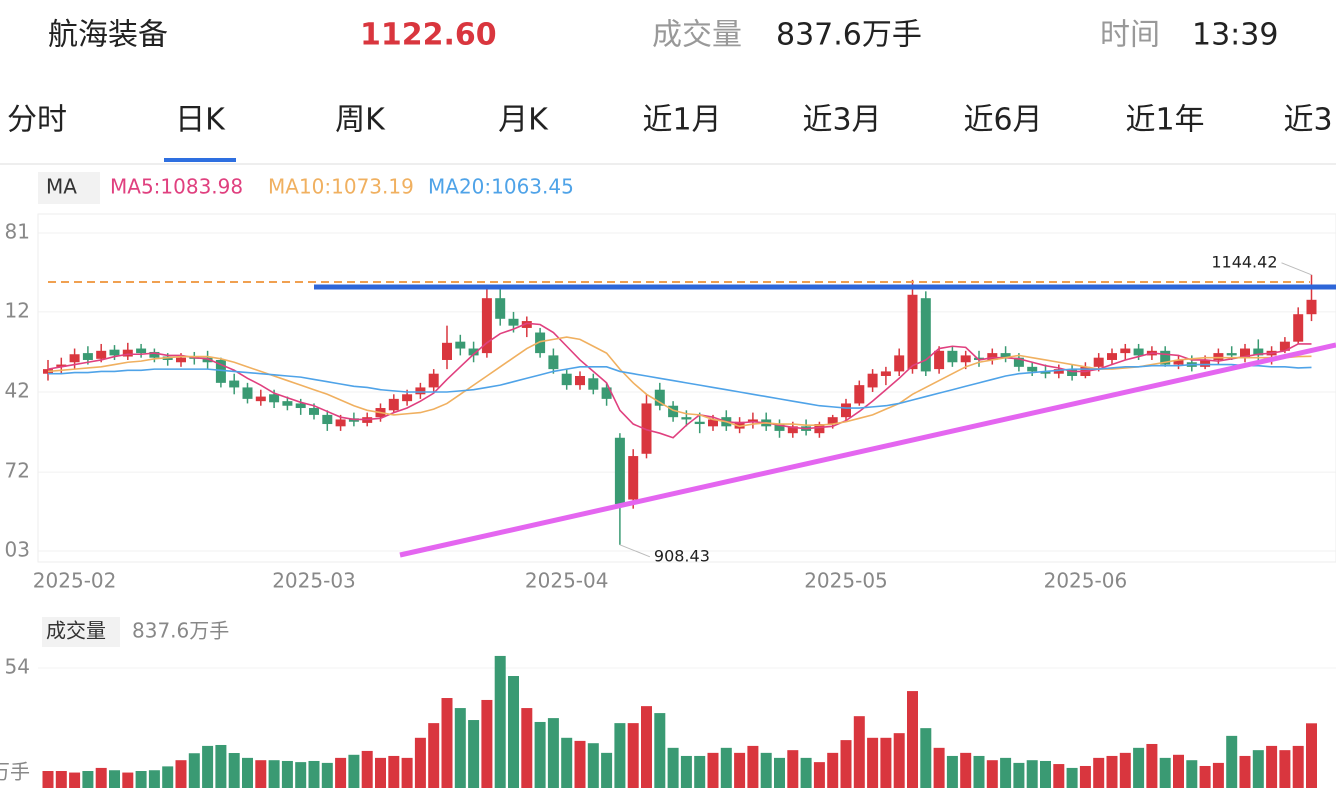 The height and width of the screenshot is (798, 1336). Describe the element at coordinates (523, 120) in the screenshot. I see `tab: 月K` at that location.